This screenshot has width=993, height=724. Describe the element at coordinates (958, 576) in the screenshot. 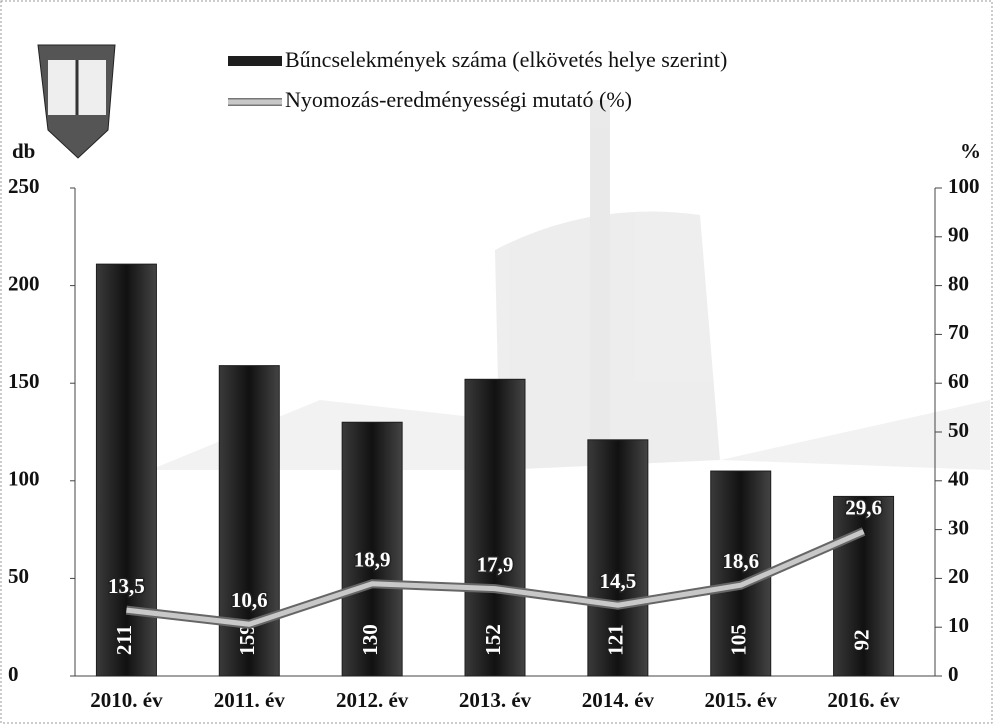

I see `y2-tick-label: 20` at that location.